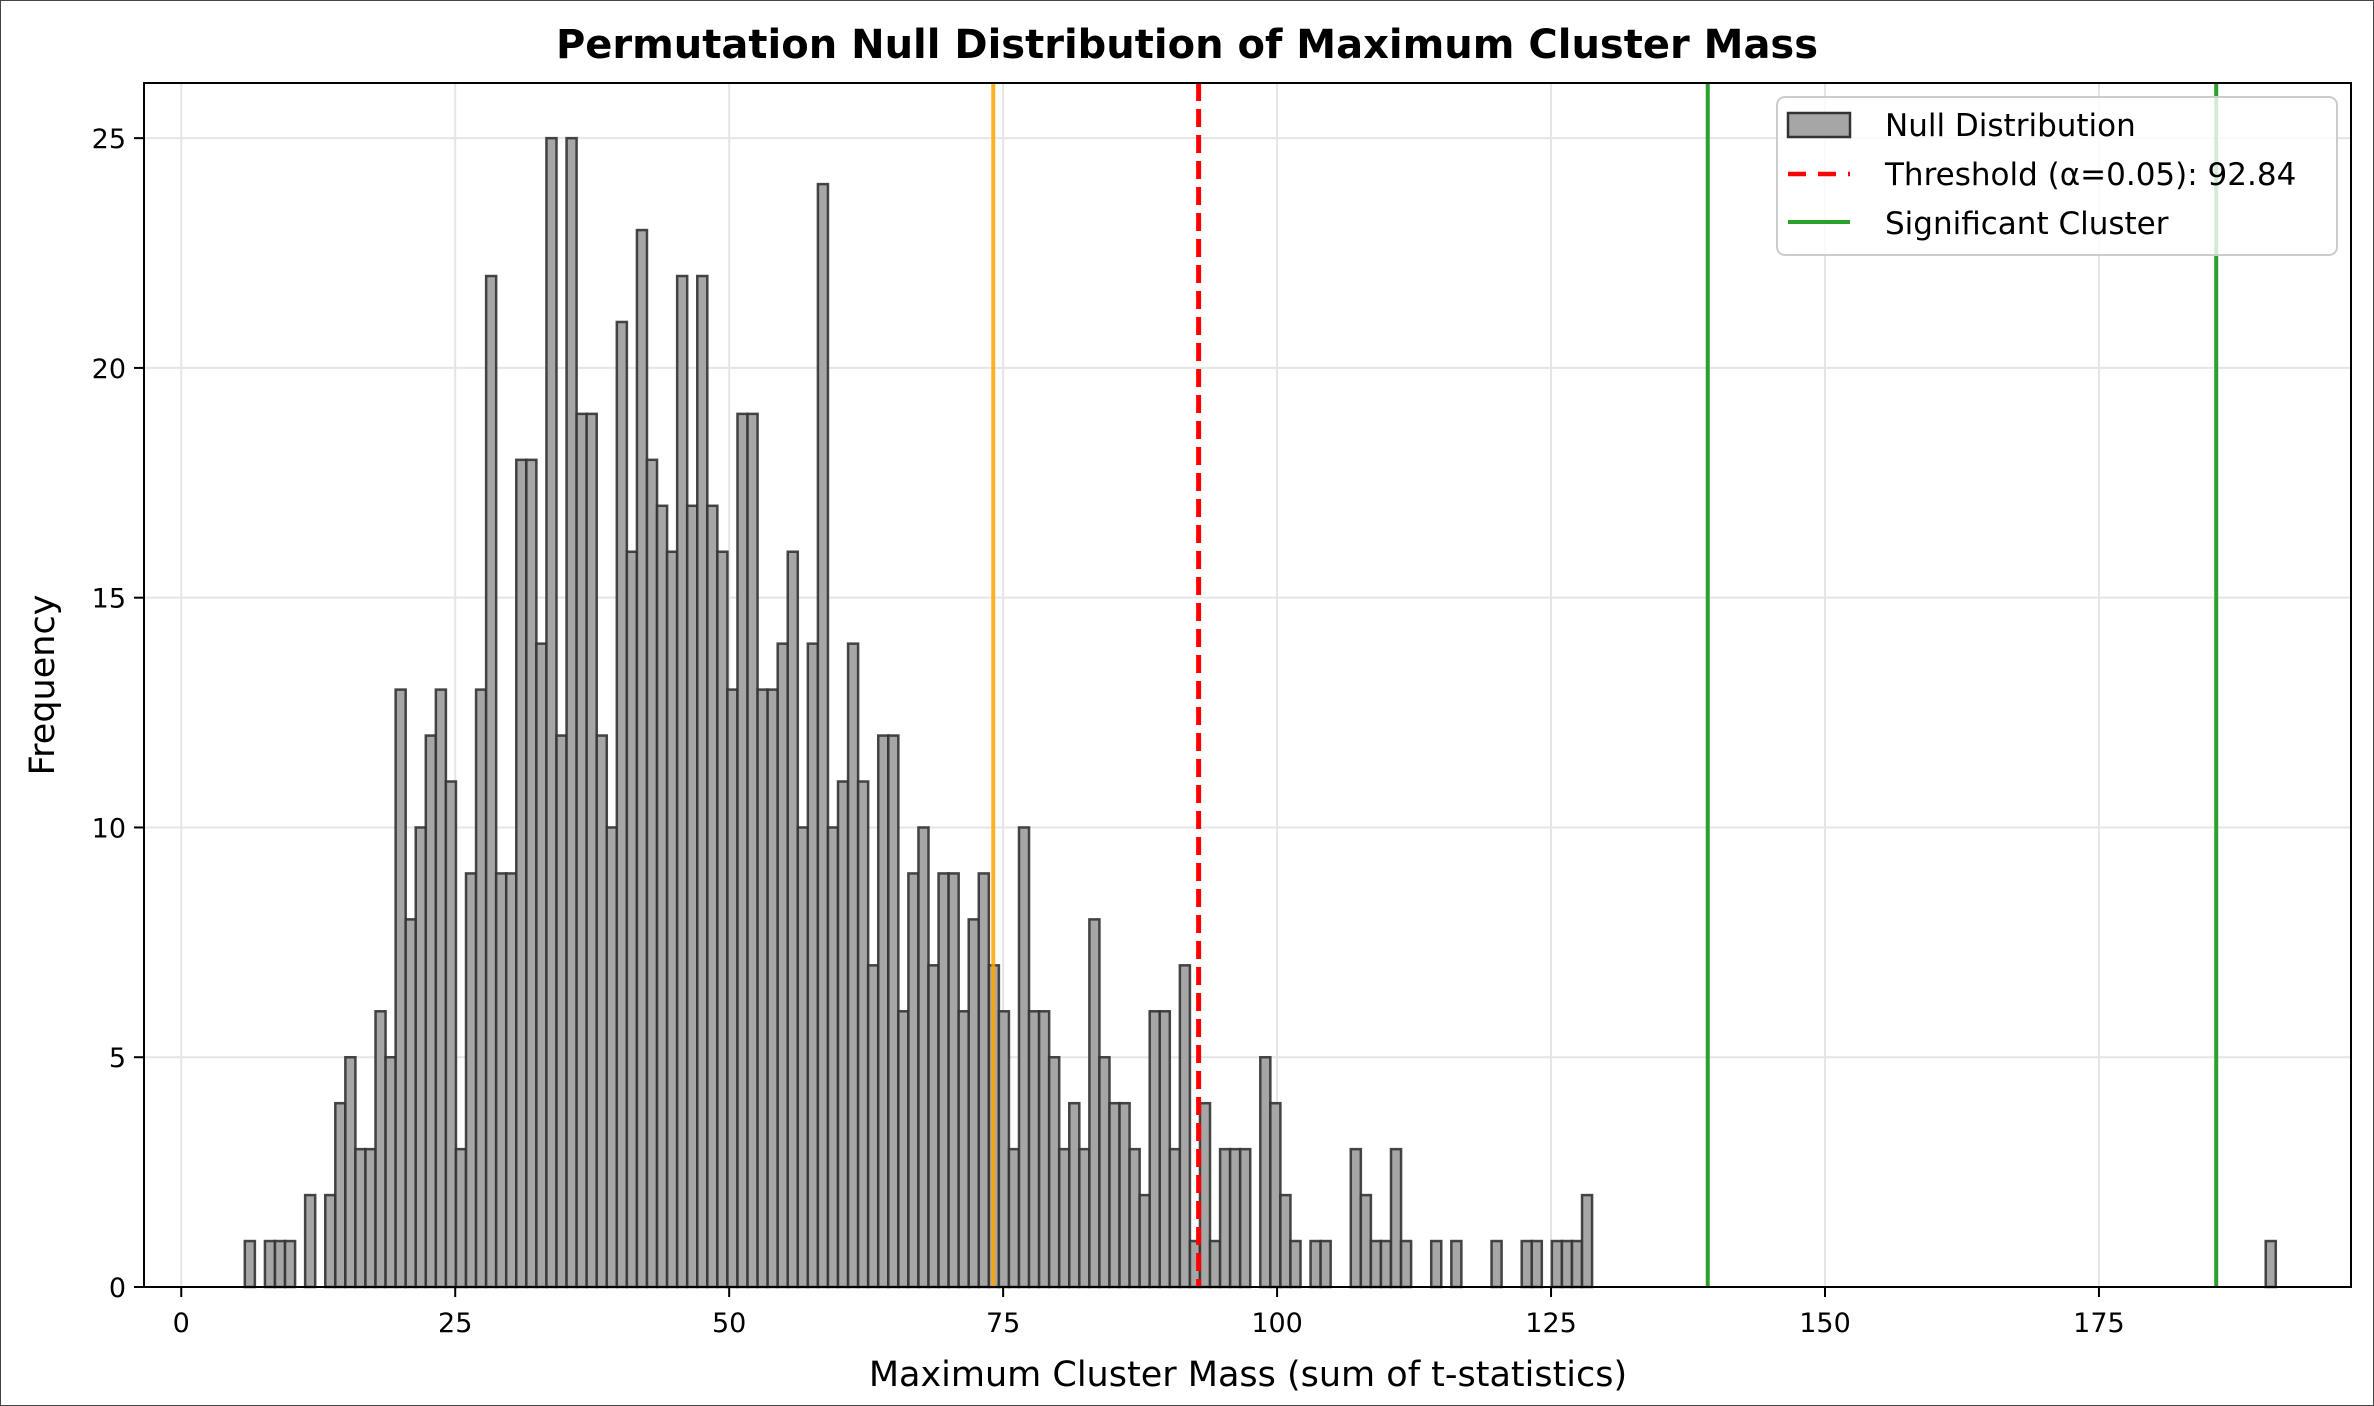  I want to click on x-tick-label: 150, so click(1825, 1323).